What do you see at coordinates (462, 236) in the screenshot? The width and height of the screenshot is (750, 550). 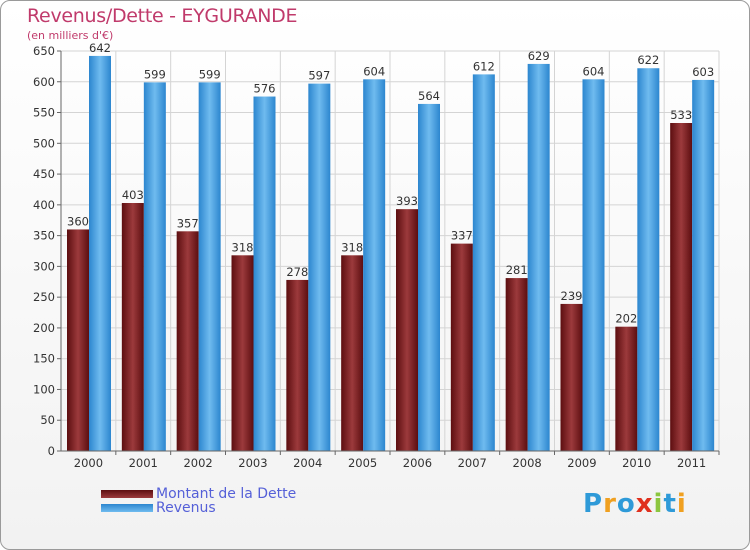 I see `data-label-debt-2007: 337` at bounding box center [462, 236].